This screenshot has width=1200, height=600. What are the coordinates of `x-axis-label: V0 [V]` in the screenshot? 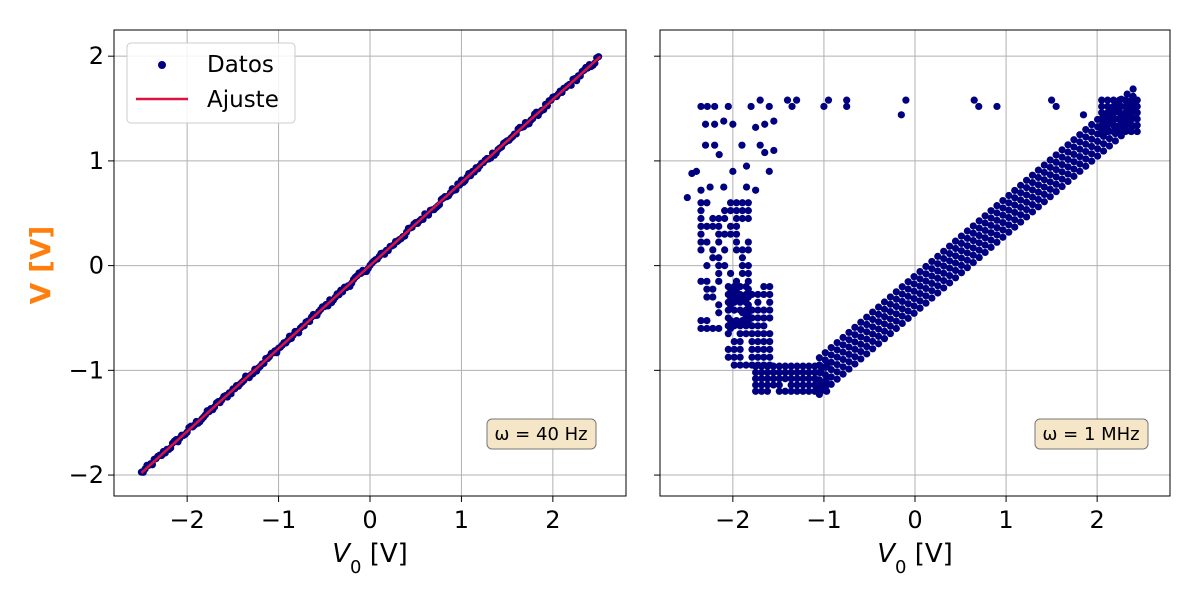 It's located at (915, 558).